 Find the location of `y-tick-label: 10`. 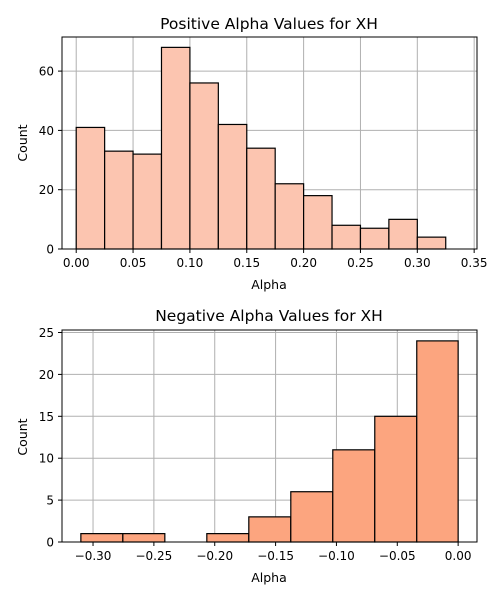

y-tick-label: 10 is located at coordinates (46, 459).